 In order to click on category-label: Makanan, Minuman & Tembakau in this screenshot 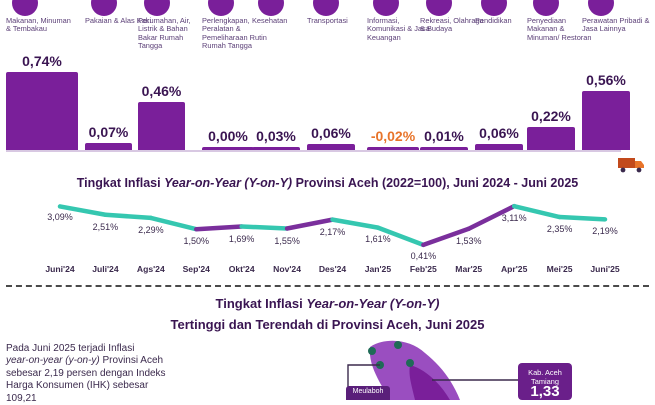, I will do `click(38, 25)`.